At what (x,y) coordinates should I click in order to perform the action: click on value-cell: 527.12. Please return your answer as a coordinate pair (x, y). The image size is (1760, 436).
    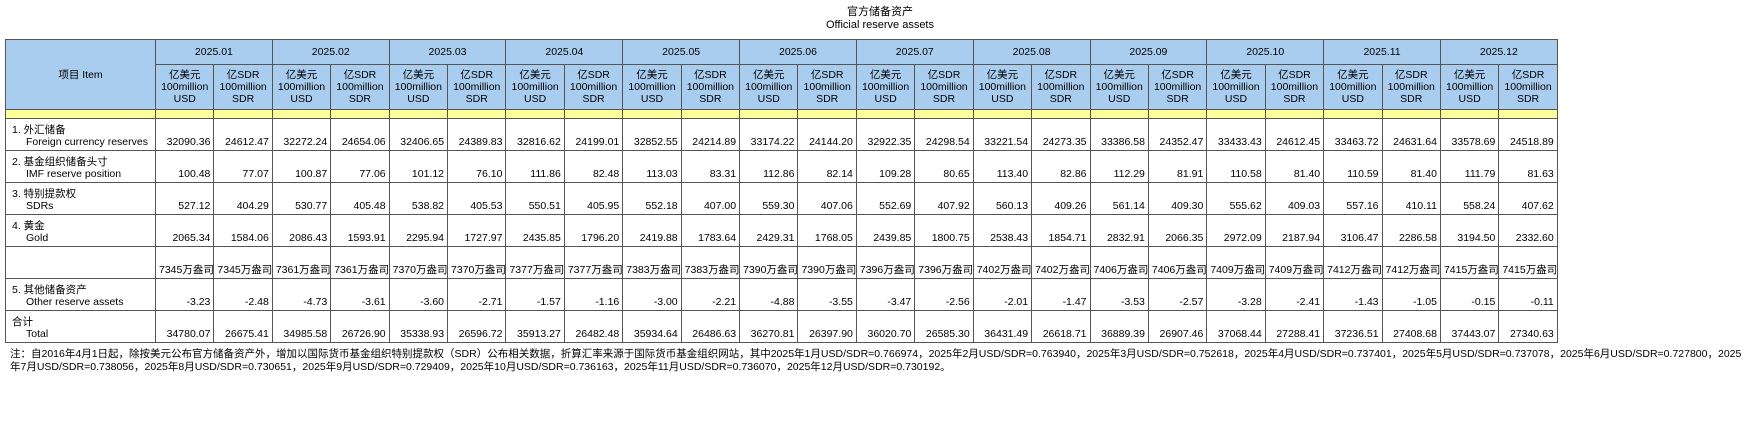
    Looking at the image, I should click on (184, 198).